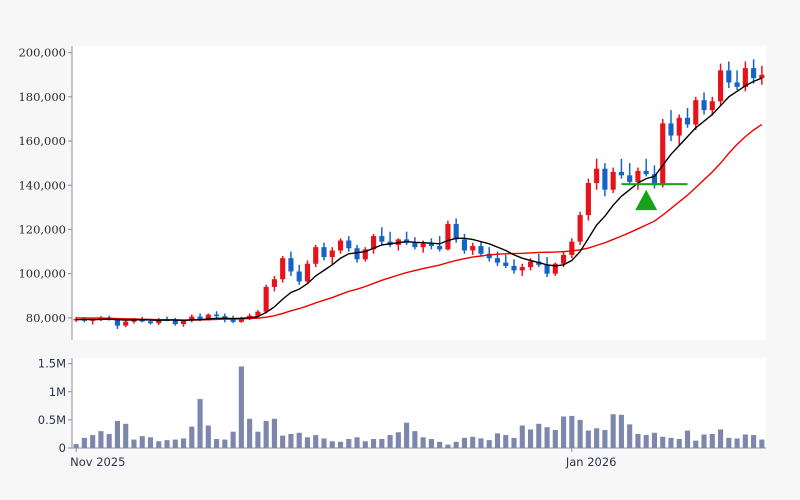  I want to click on x-axis: Nov 2025 Jan 2026, so click(343, 458).